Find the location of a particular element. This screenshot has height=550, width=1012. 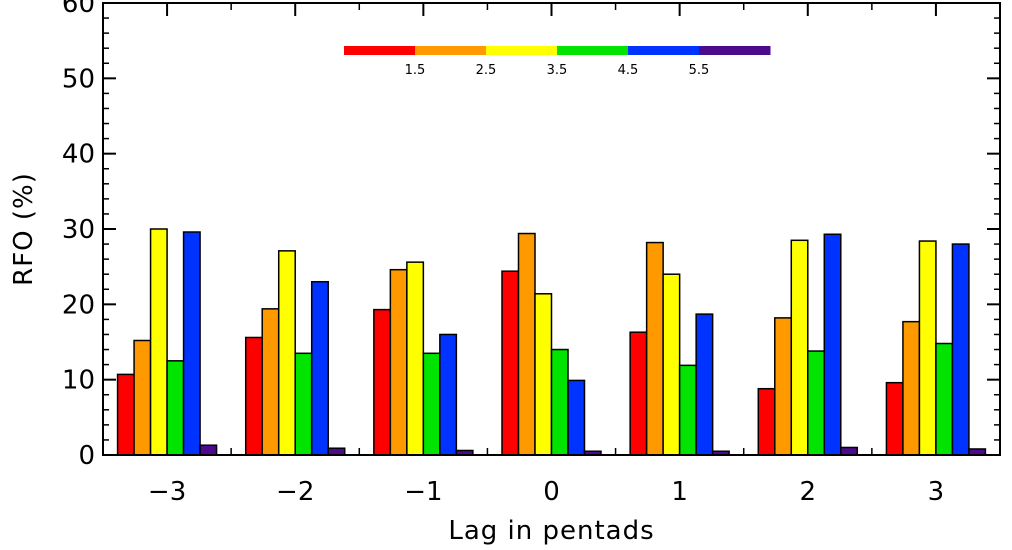

colorbar-legend: 1.5 2.5 3.5 4.5 5.5 is located at coordinates (557, 62).